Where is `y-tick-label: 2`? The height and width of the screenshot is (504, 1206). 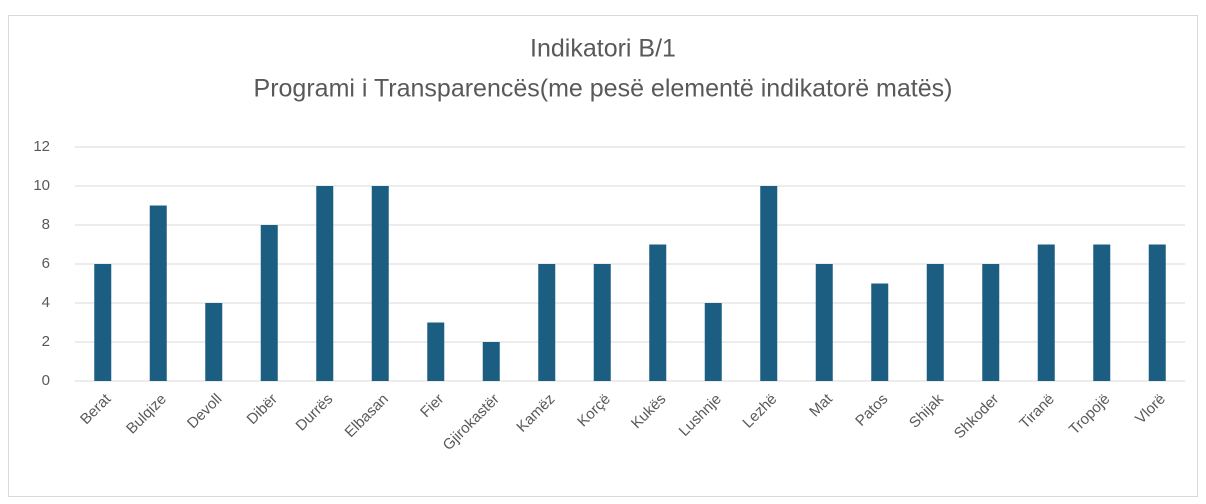
y-tick-label: 2 is located at coordinates (46, 341).